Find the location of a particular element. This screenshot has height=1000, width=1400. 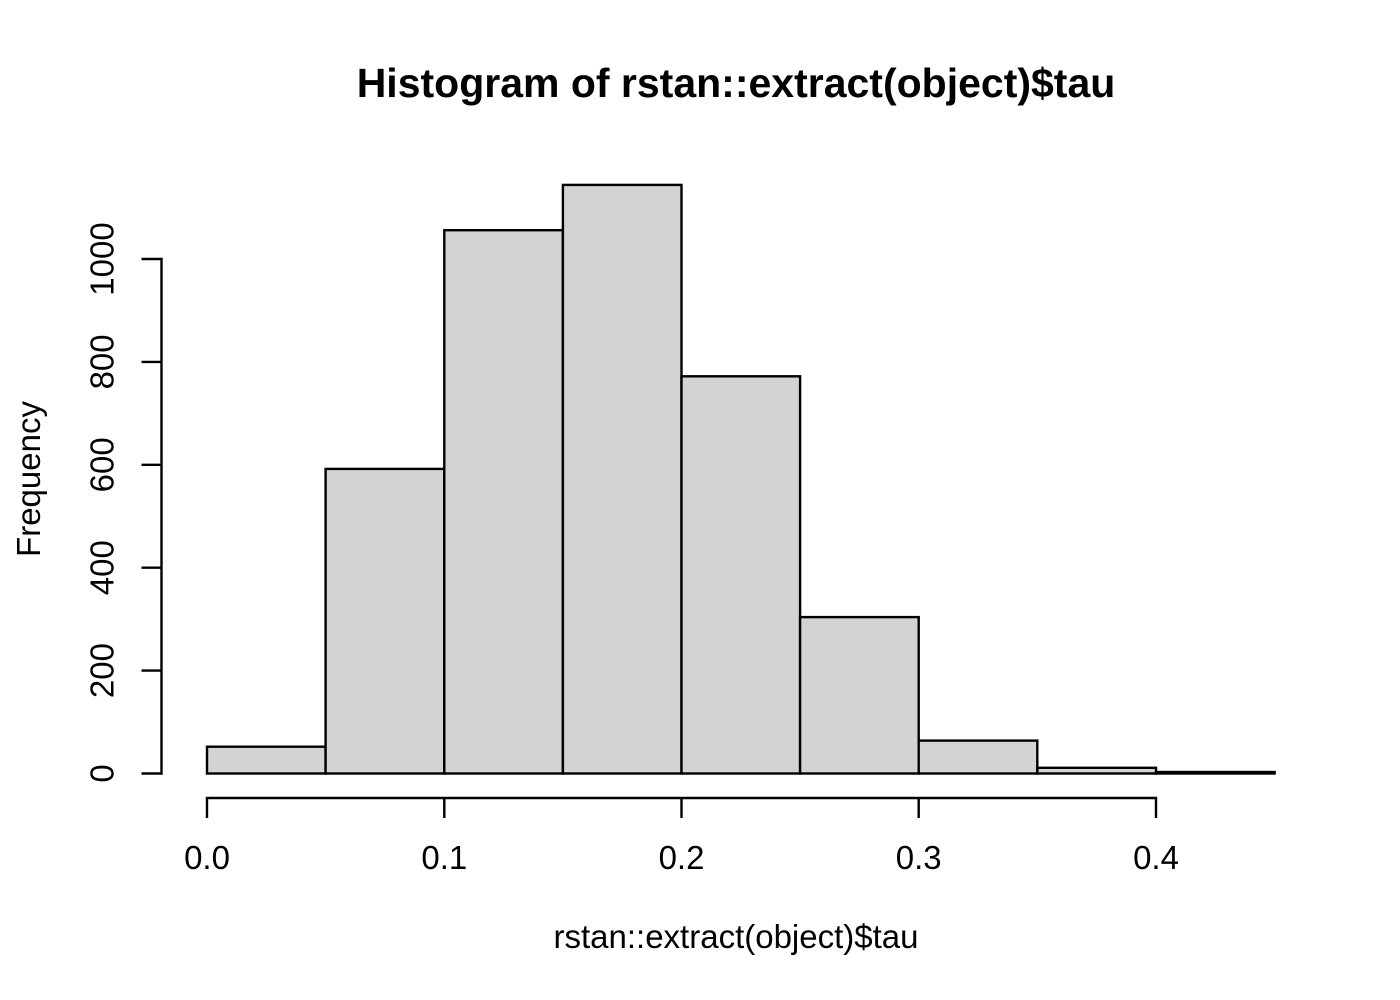

x-tick-label: 0.4 is located at coordinates (1156, 857).